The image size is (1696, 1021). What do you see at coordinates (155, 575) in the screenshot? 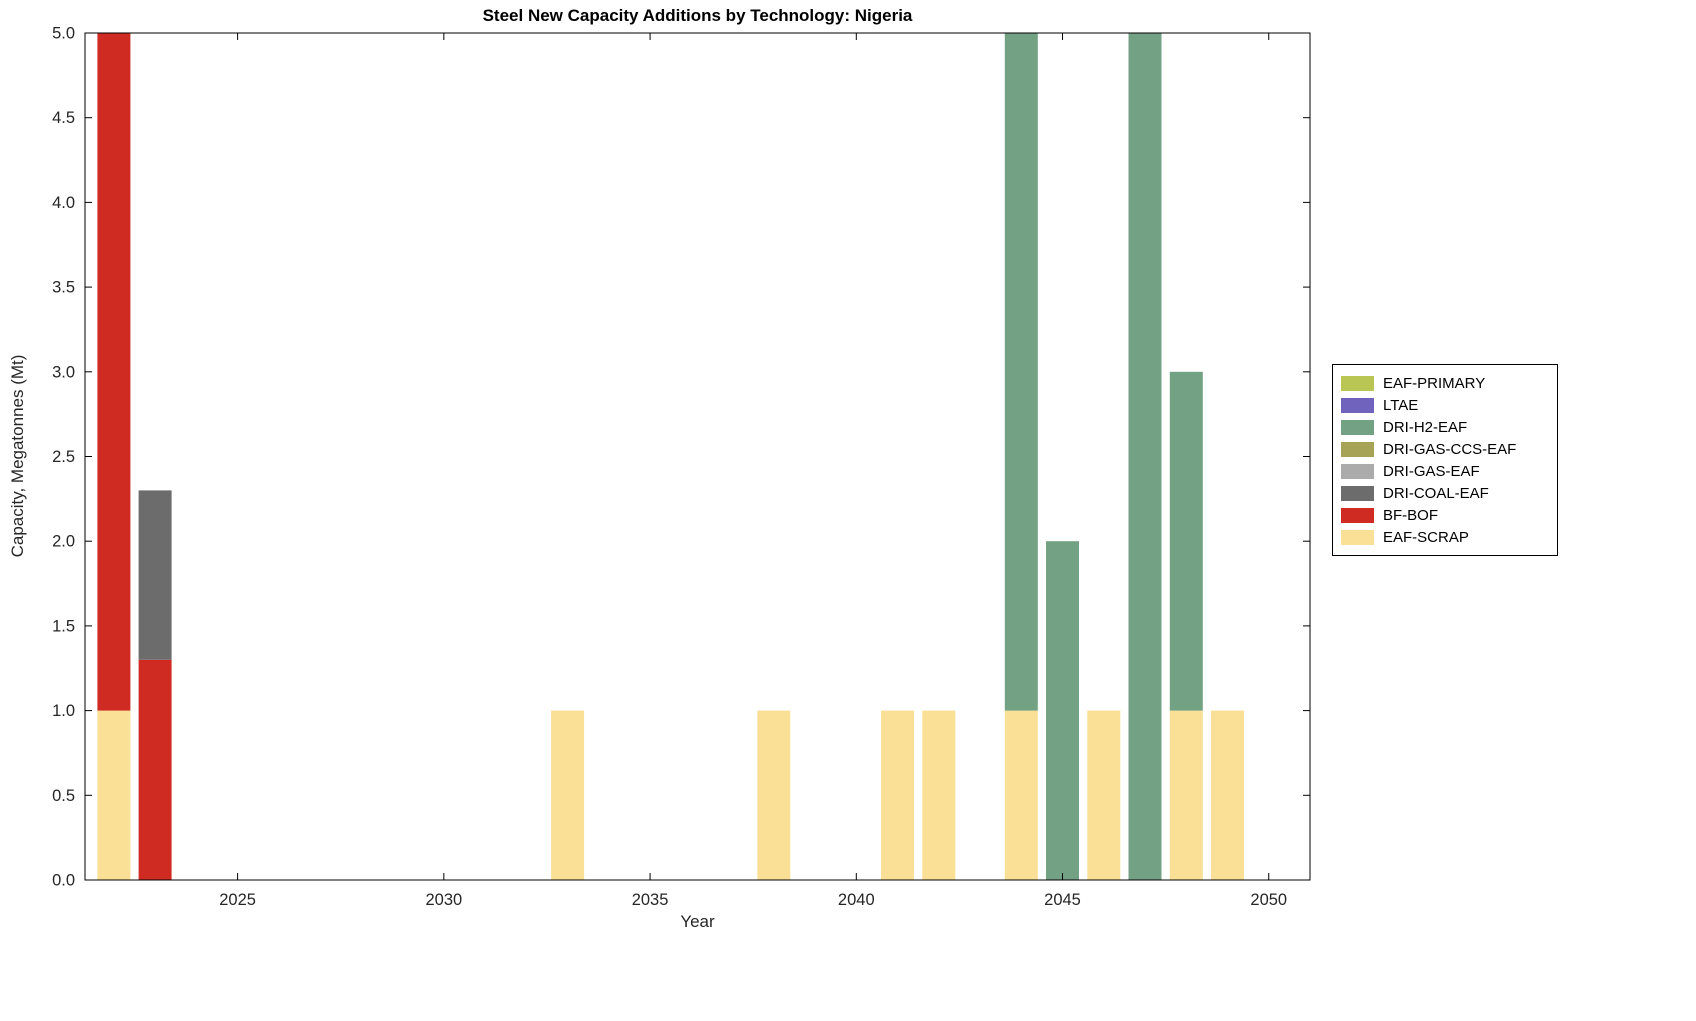
I see `bar-2023-dri-coal-eaf` at bounding box center [155, 575].